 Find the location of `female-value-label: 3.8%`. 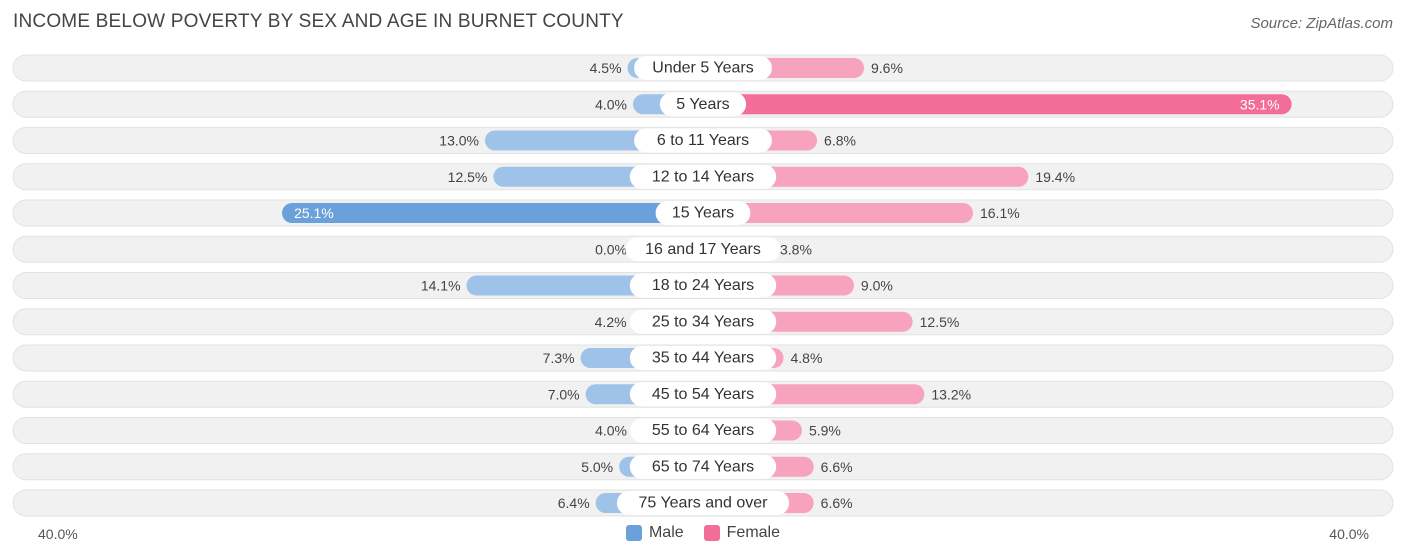

female-value-label: 3.8% is located at coordinates (796, 249).